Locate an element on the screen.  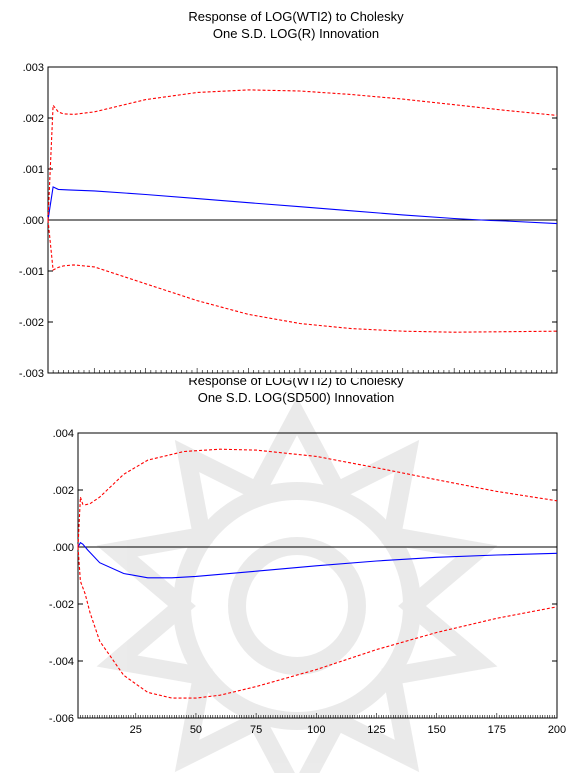
y-tick-label: .004 is located at coordinates (63, 434).